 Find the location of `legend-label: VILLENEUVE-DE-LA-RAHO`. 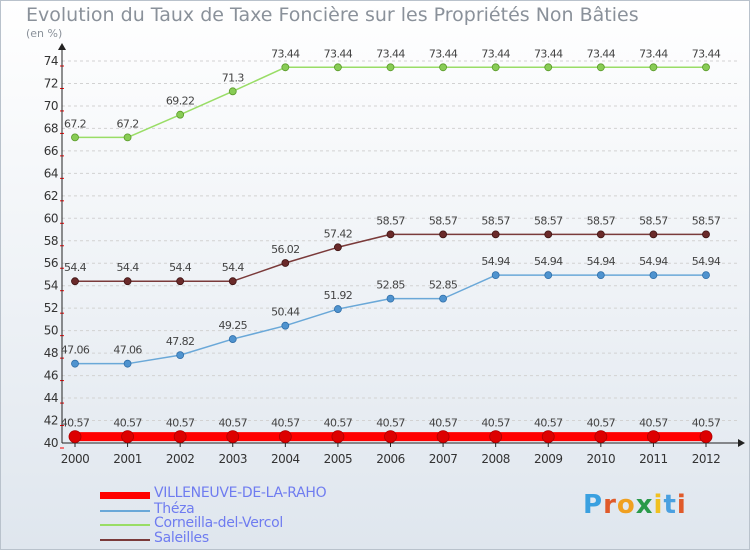

legend-label: VILLENEUVE-DE-LA-RAHO is located at coordinates (240, 493).